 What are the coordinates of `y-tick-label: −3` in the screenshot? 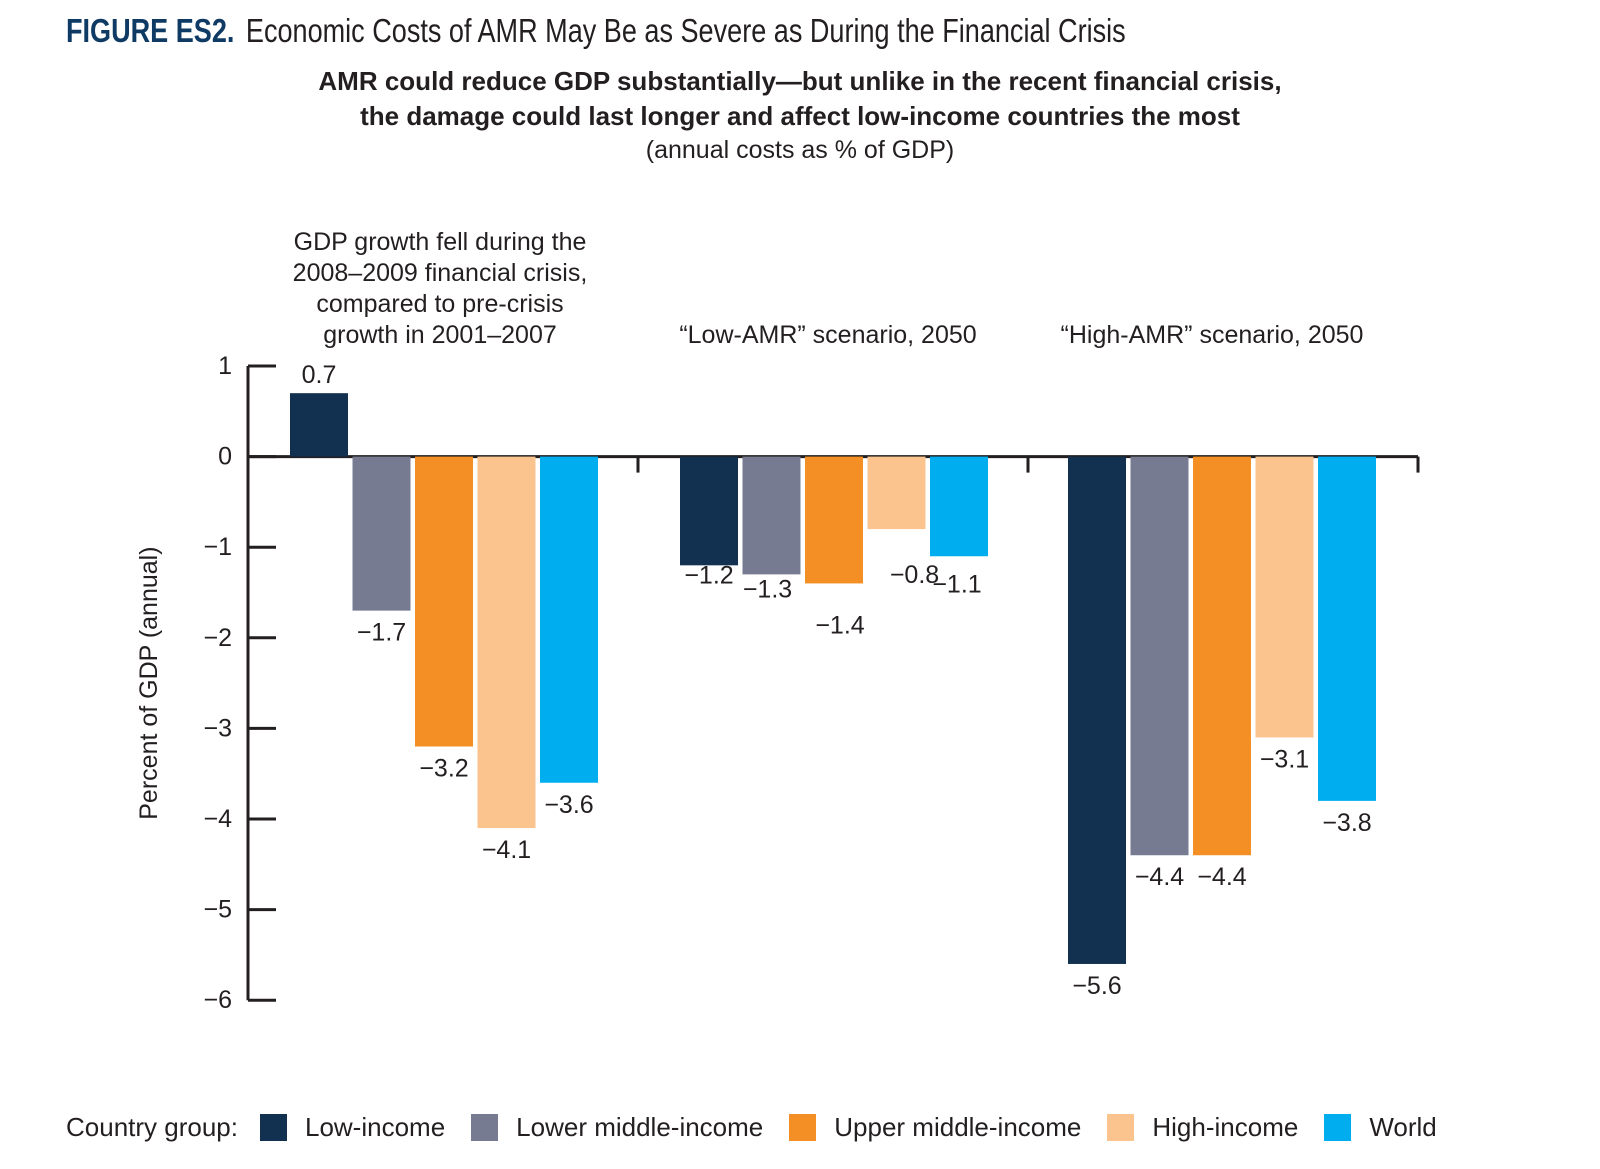 It's located at (217, 728).